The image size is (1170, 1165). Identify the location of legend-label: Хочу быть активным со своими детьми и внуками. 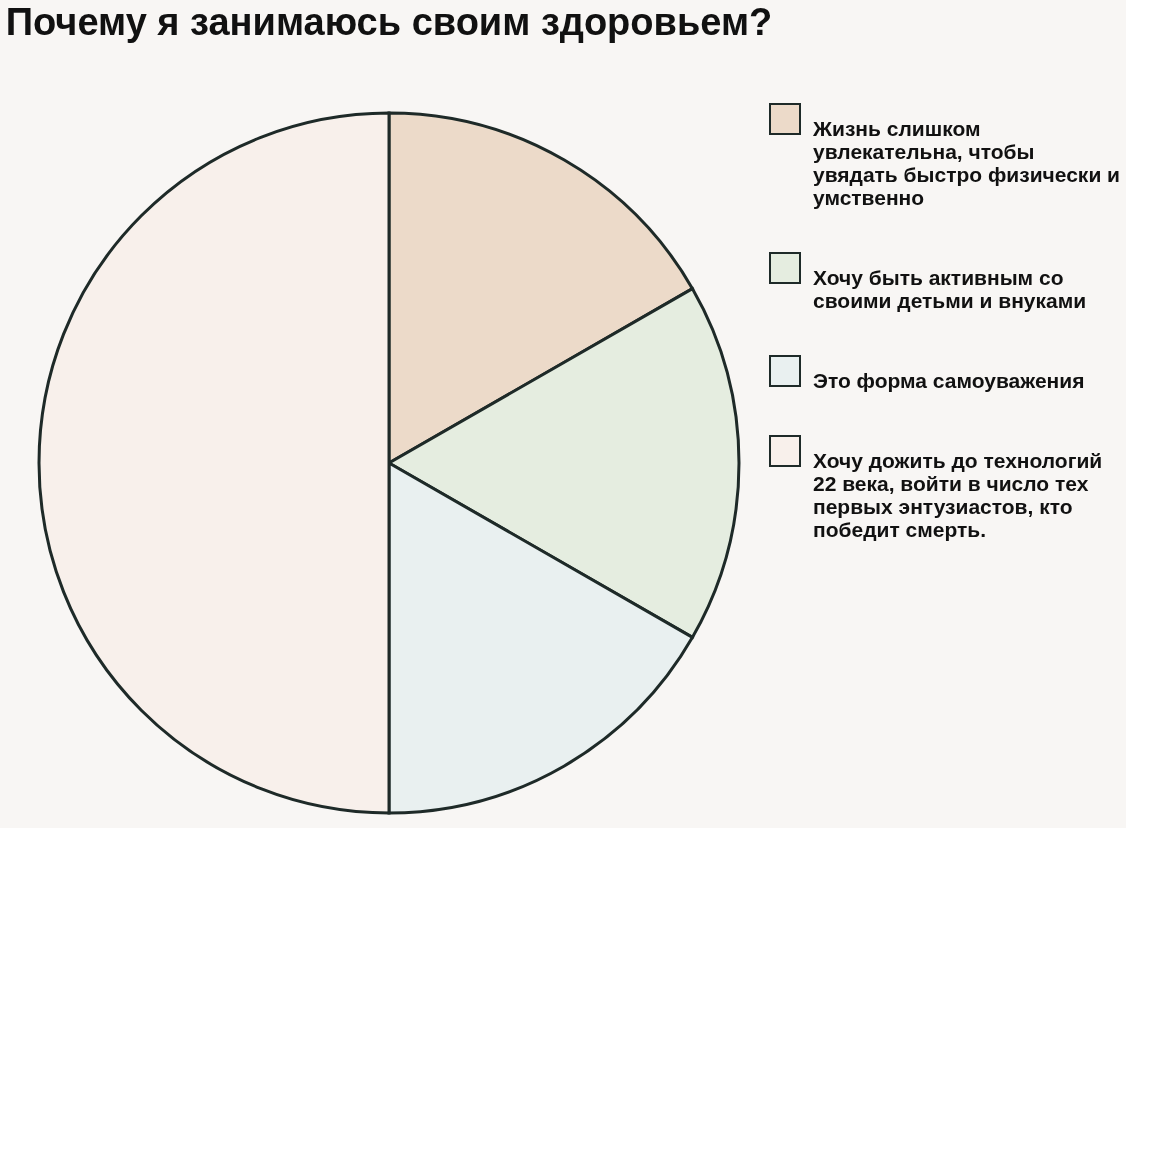
(950, 289).